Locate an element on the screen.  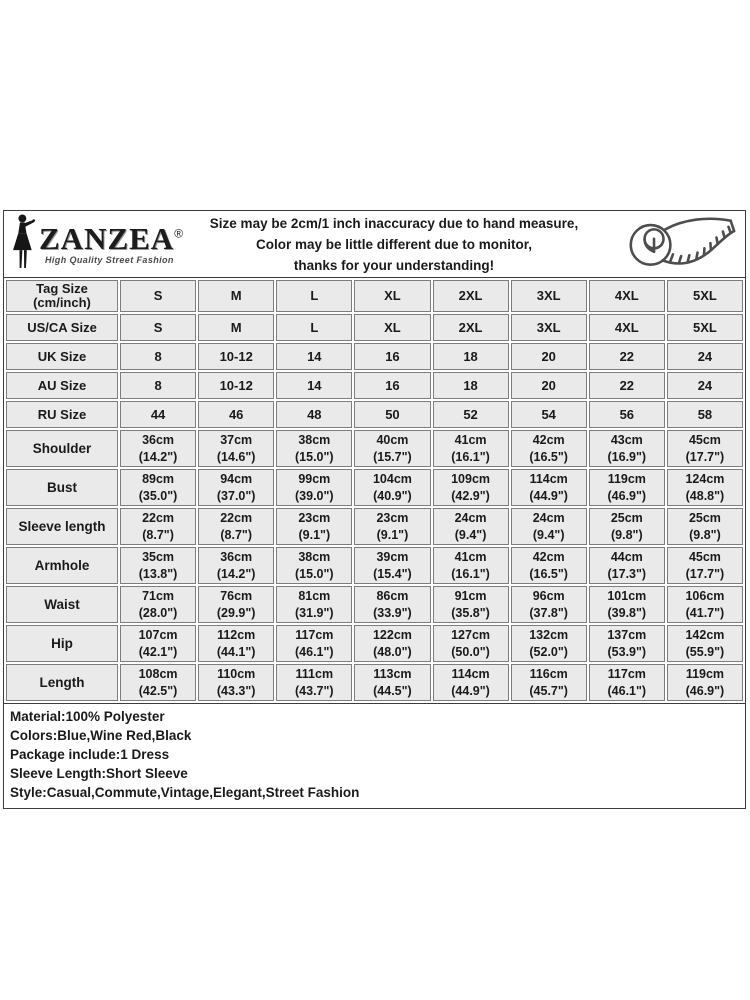
info-line-material: Material:100% Polyester is located at coordinates (87, 716).